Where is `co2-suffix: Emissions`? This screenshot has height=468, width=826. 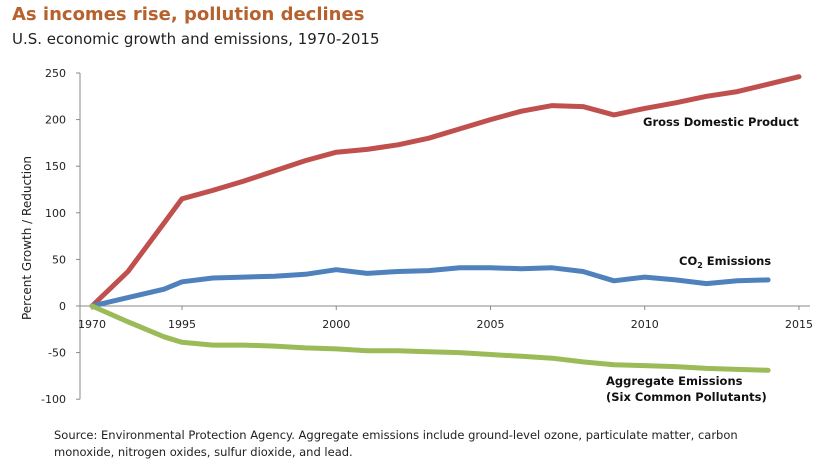 co2-suffix: Emissions is located at coordinates (737, 261).